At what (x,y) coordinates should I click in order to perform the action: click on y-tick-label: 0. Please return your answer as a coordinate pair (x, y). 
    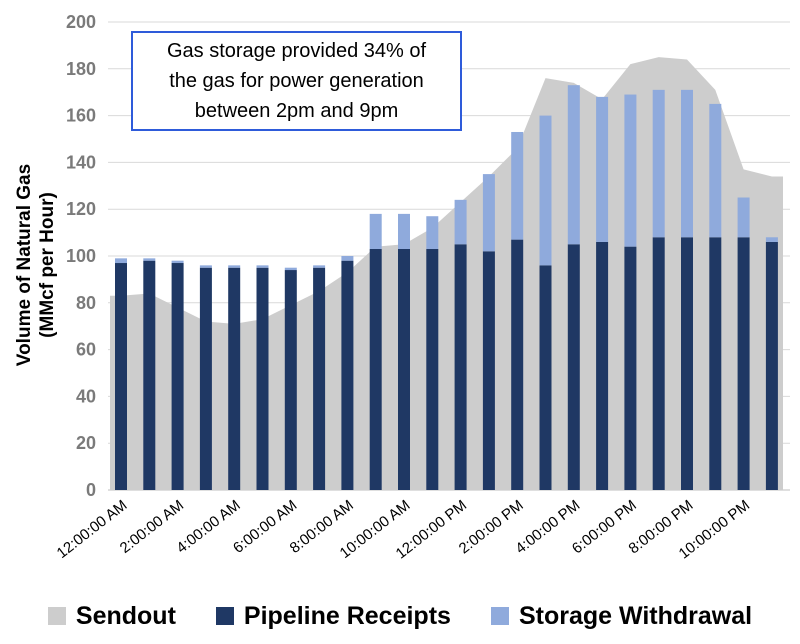
    Looking at the image, I should click on (91, 490).